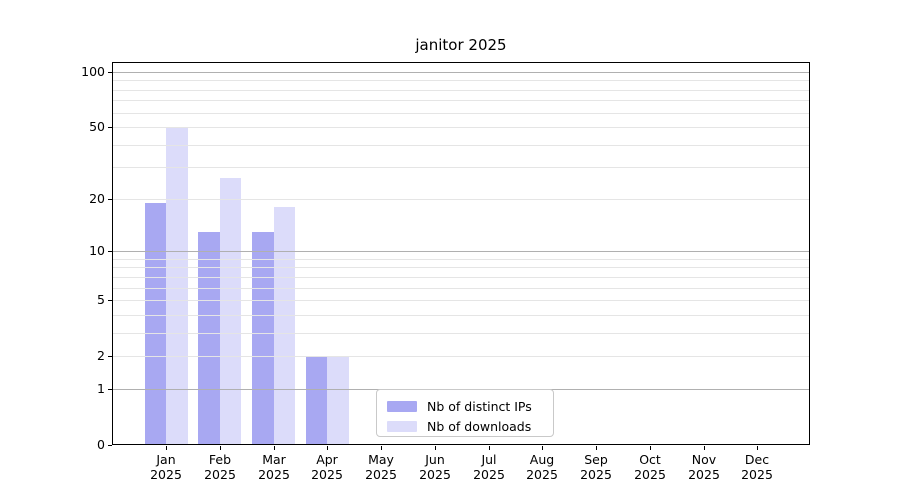 Image resolution: width=900 pixels, height=500 pixels. I want to click on x-tick-label: Nov 2025, so click(704, 467).